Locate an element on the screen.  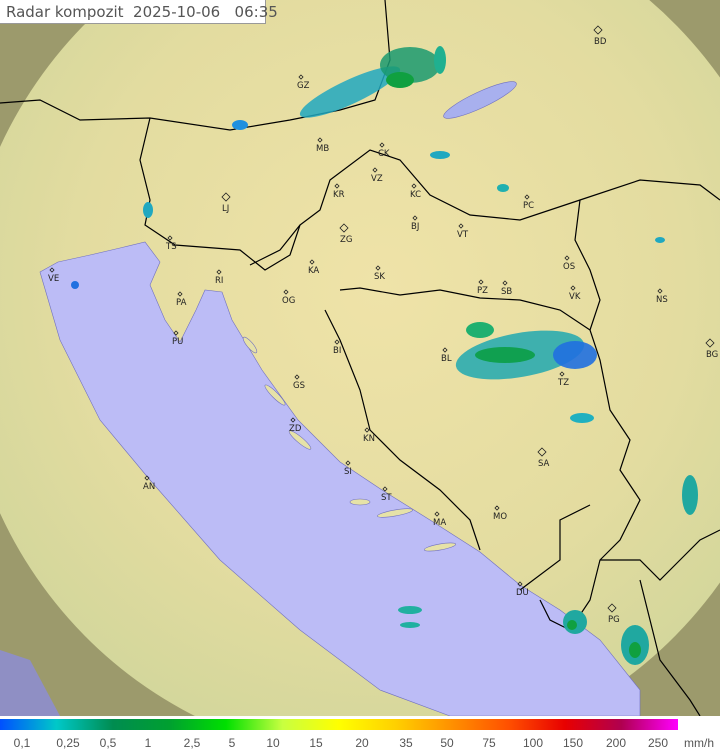
city-label-ka: KA is located at coordinates (313, 271).